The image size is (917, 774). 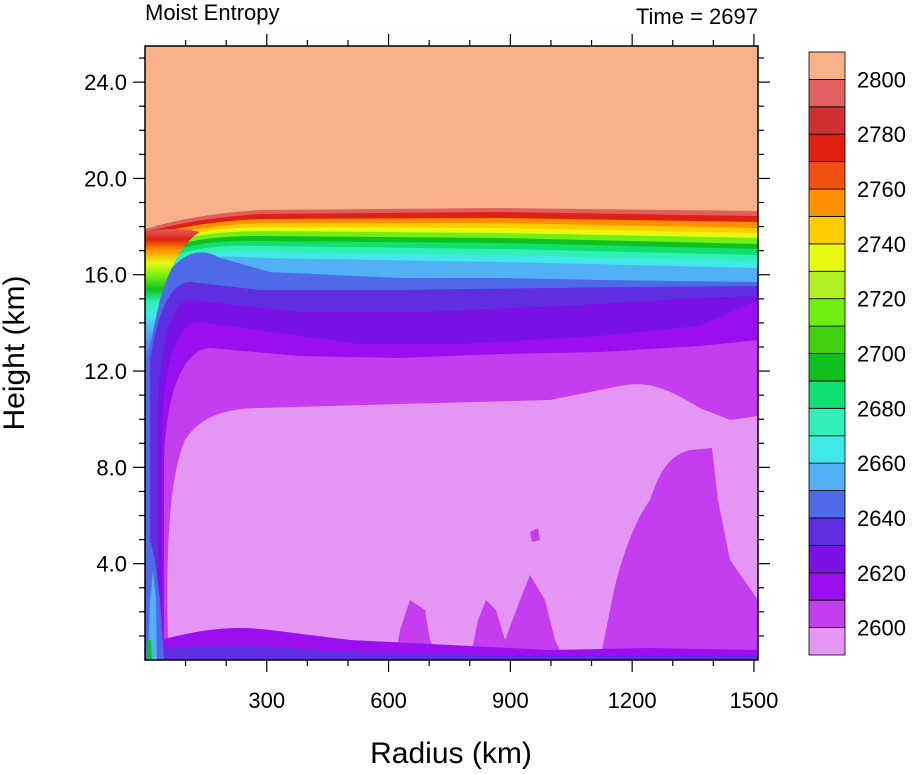 What do you see at coordinates (172, 294) in the screenshot?
I see `eyewall-jet` at bounding box center [172, 294].